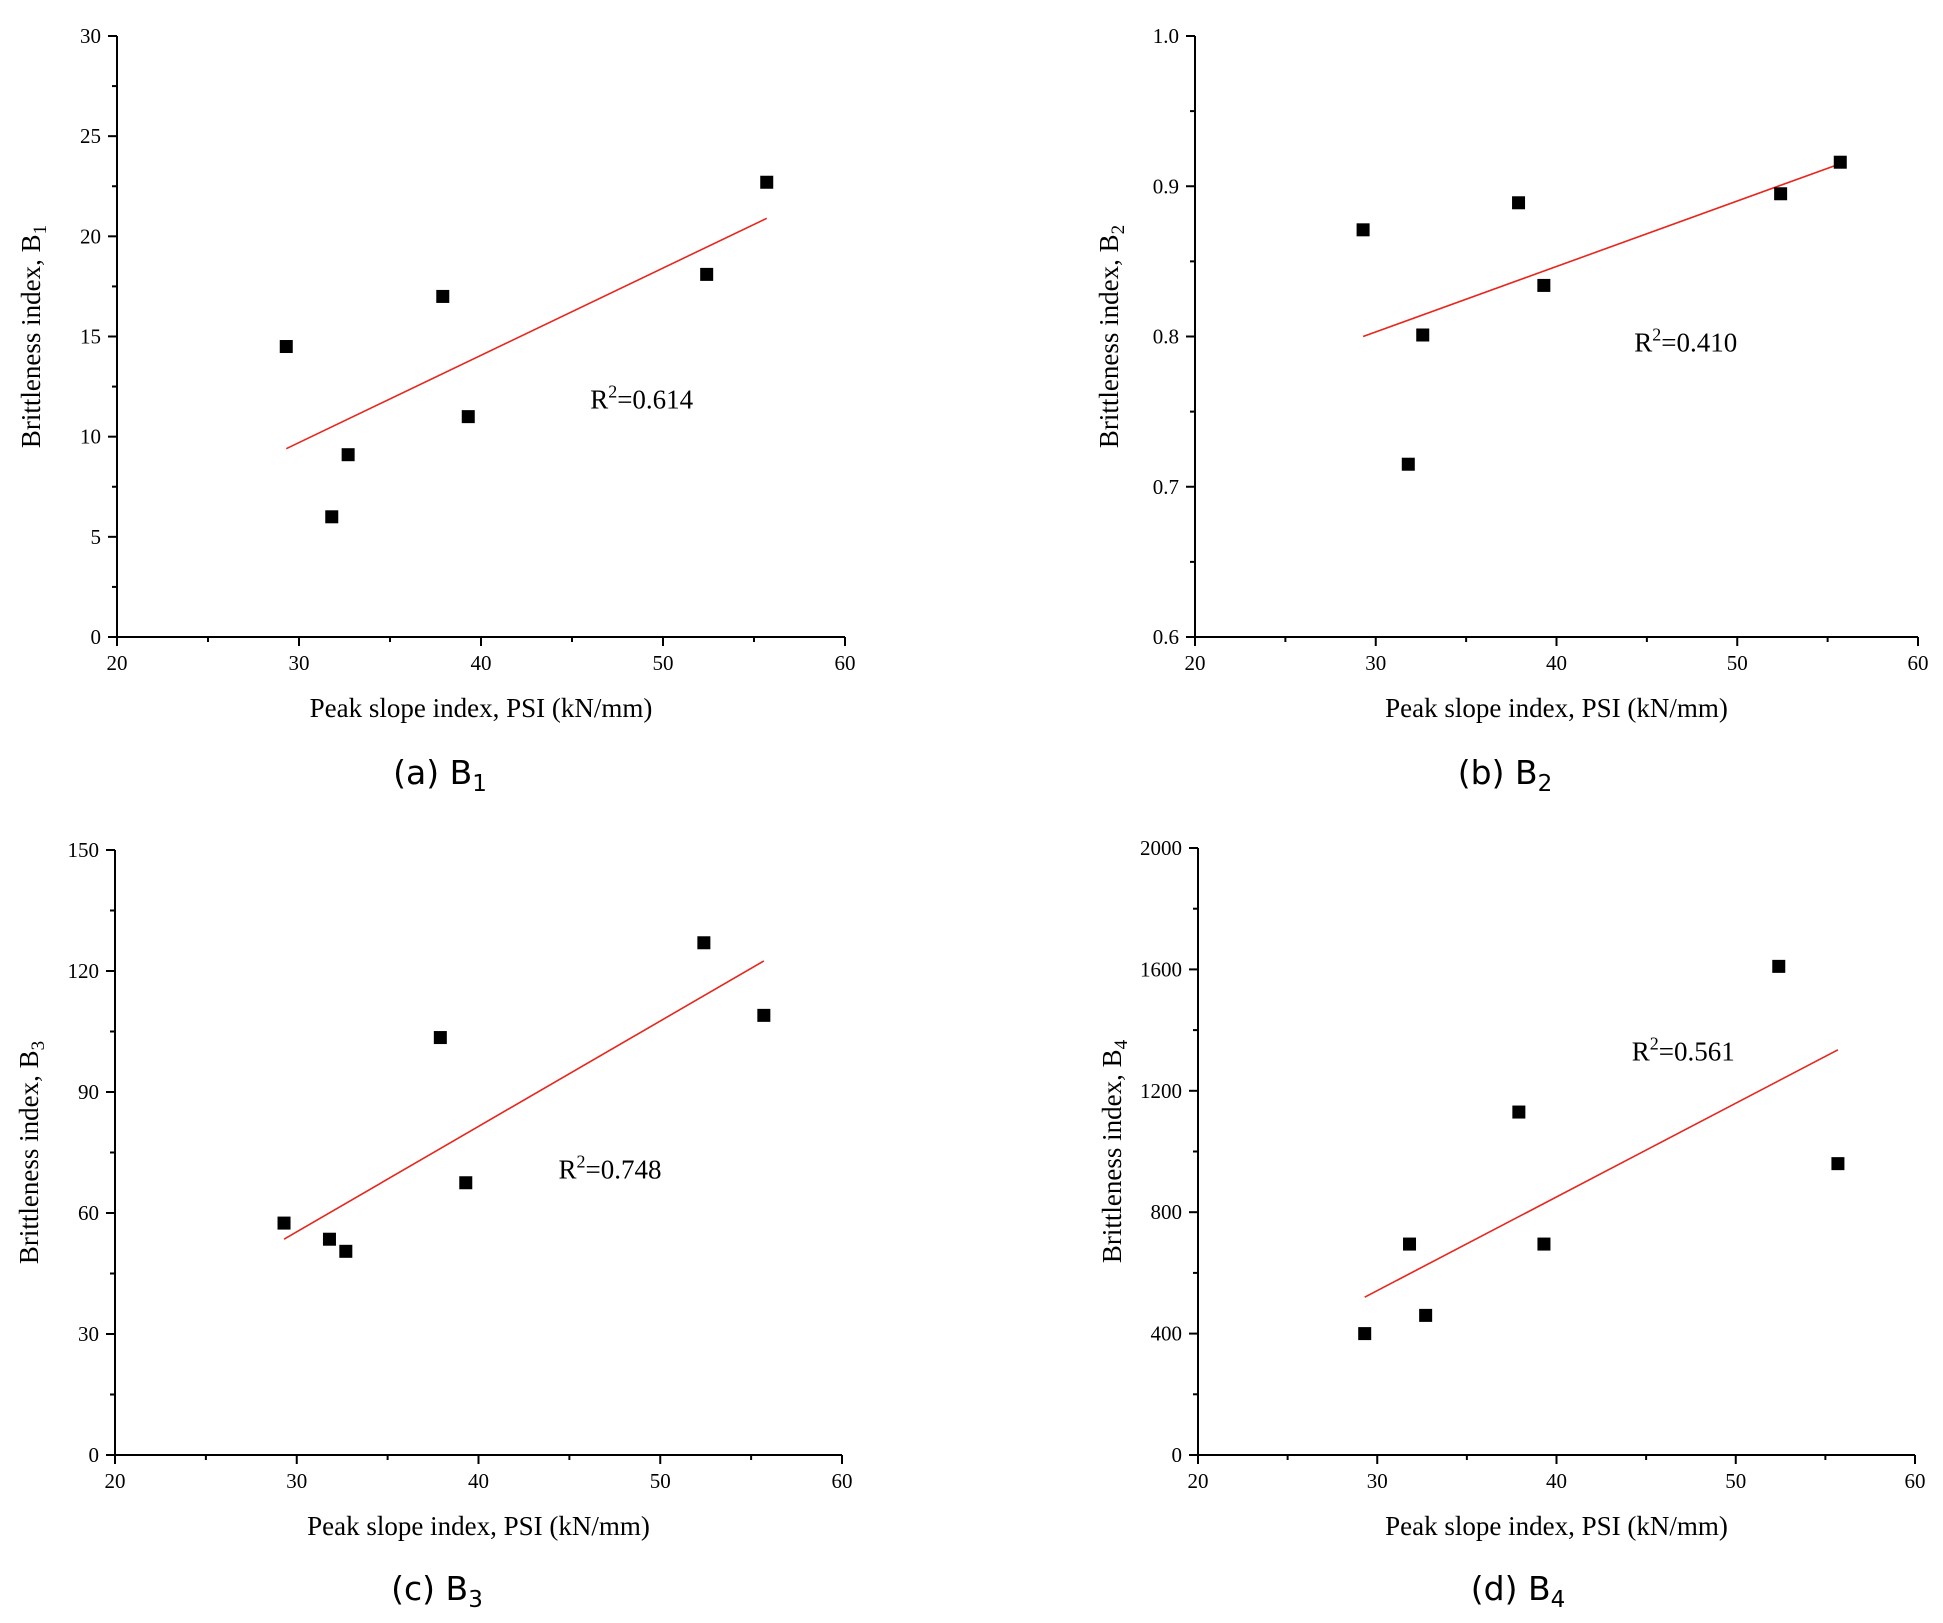 This screenshot has width=1943, height=1623. I want to click on y-tick-label: 1600, so click(1161, 969).